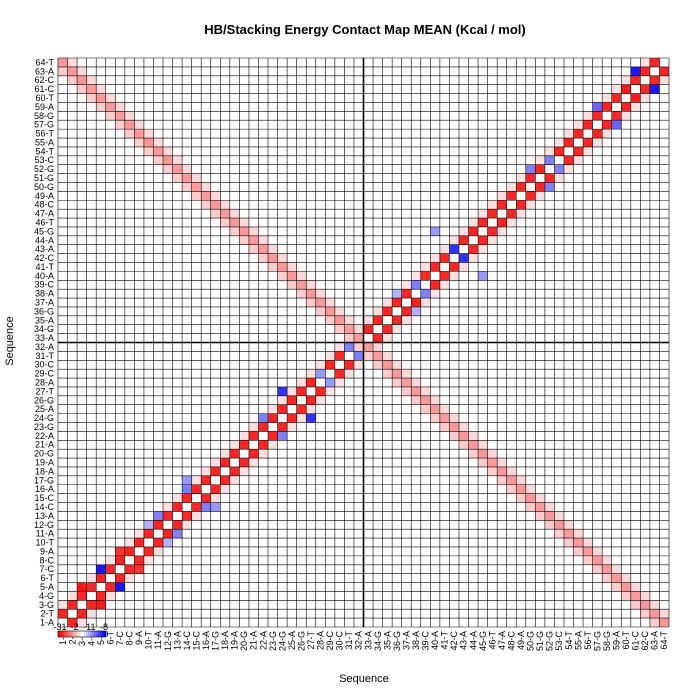  Describe the element at coordinates (473, 640) in the screenshot. I see `x-tick-label: 44-A` at that location.